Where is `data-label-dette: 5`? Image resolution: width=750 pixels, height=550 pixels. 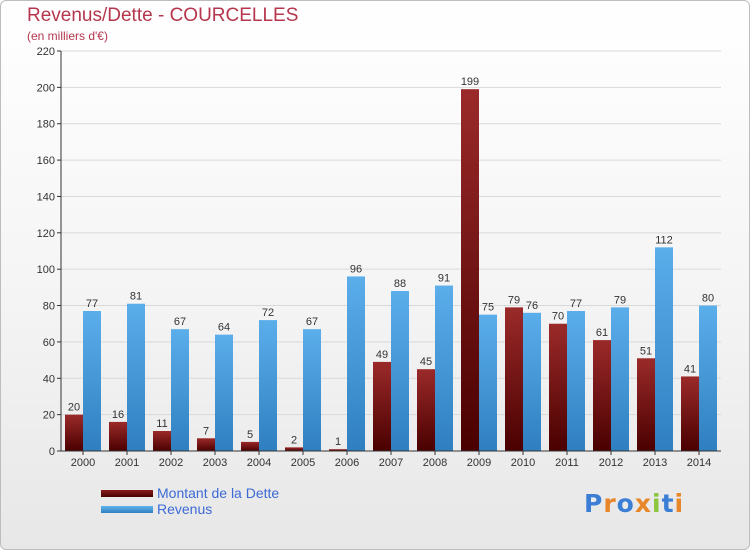 data-label-dette: 5 is located at coordinates (250, 435).